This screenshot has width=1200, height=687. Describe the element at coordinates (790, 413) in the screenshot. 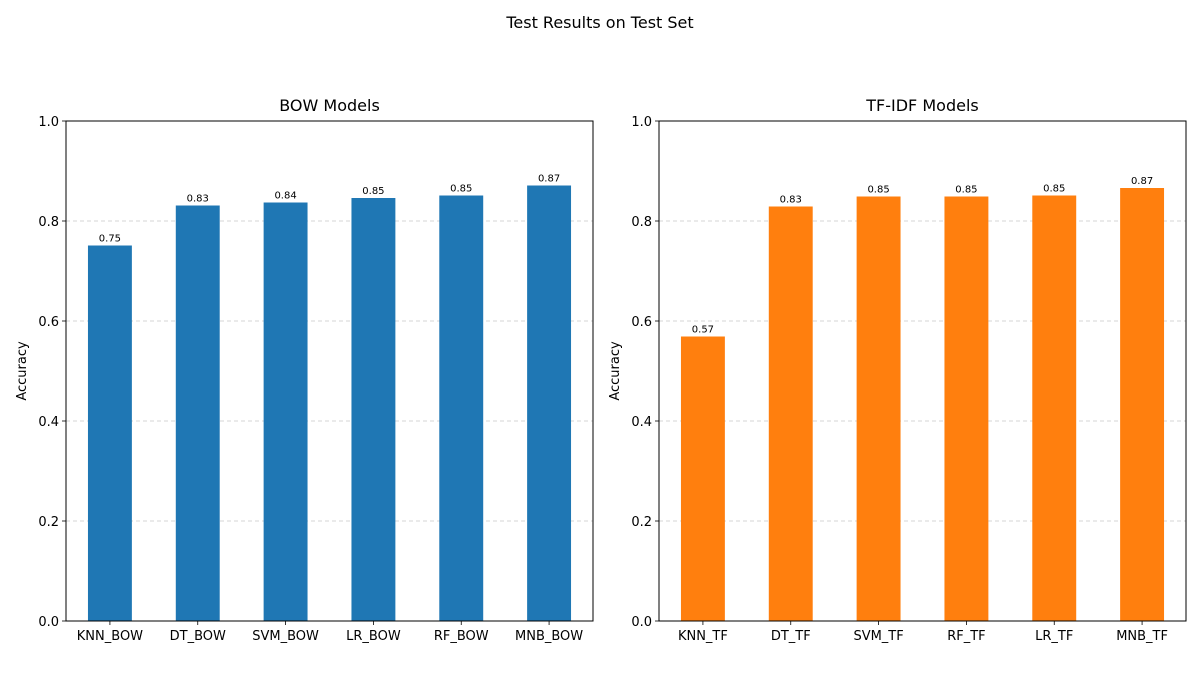

I see `bar-dt-tf` at that location.